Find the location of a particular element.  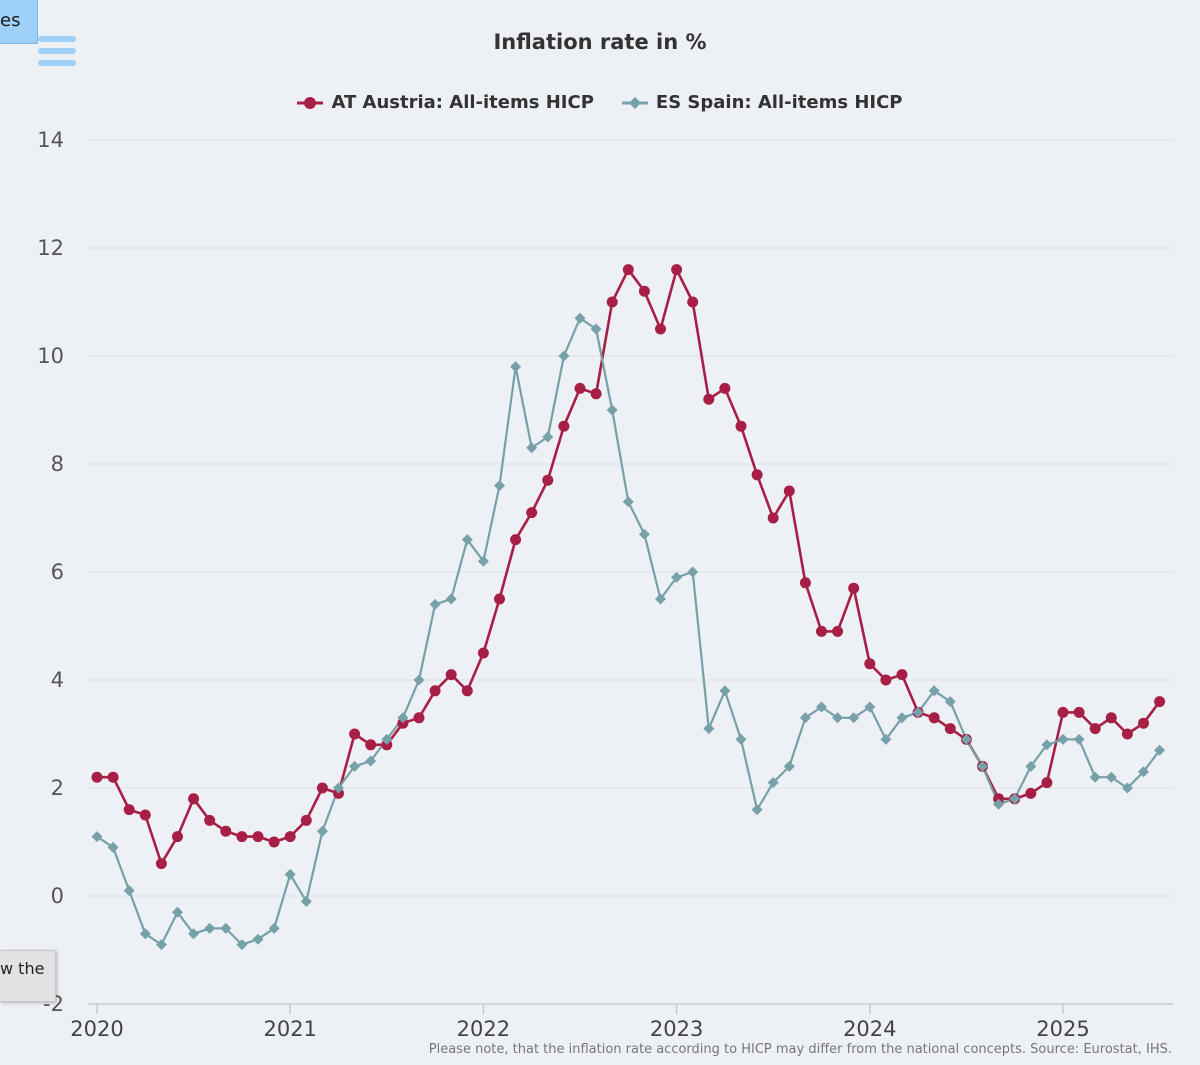

side-tab: w the is located at coordinates (28, 976).